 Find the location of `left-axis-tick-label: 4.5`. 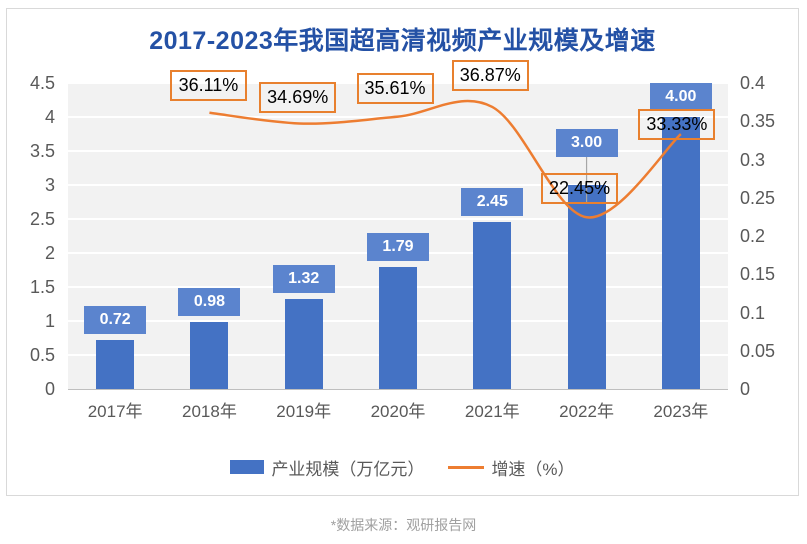

left-axis-tick-label: 4.5 is located at coordinates (42, 83).